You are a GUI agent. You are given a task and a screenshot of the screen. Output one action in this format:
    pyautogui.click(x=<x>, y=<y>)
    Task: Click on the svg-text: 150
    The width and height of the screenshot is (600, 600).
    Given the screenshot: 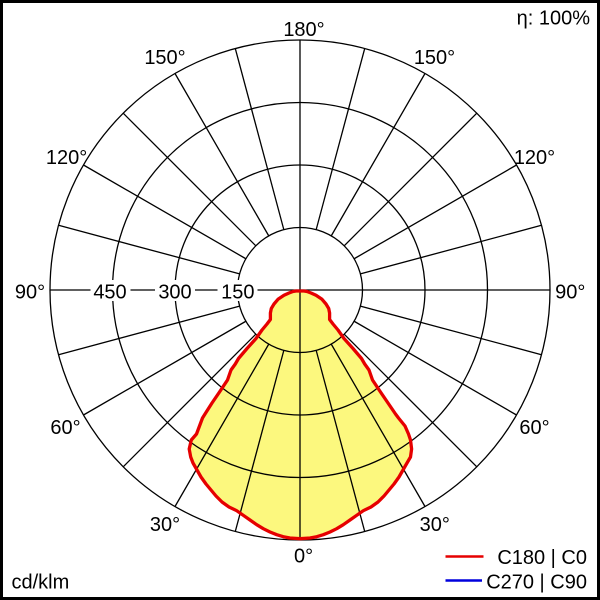 What is the action you would take?
    pyautogui.click(x=237, y=292)
    